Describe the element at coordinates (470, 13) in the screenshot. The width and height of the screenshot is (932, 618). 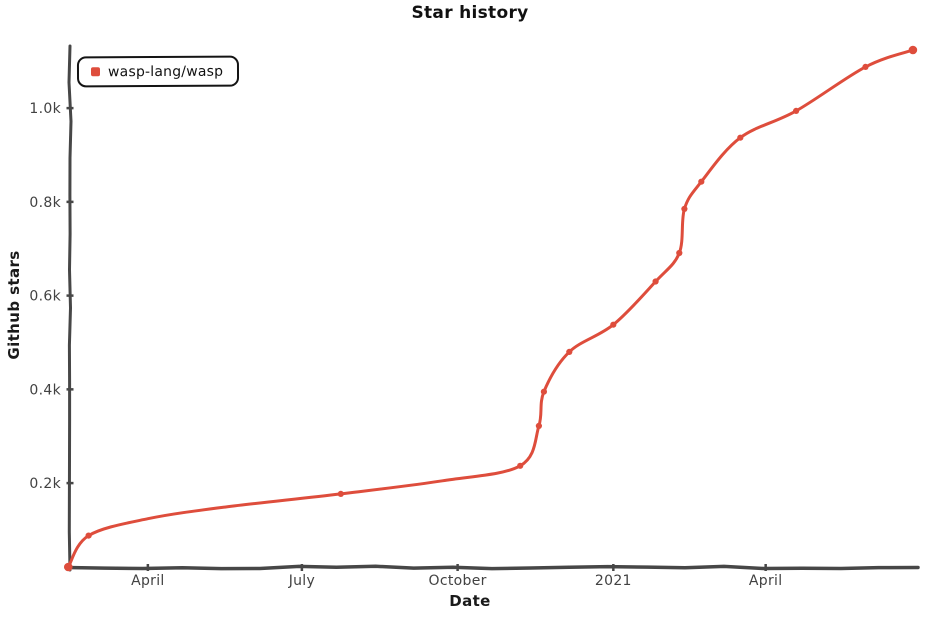
I see `chart-title: Star history` at that location.